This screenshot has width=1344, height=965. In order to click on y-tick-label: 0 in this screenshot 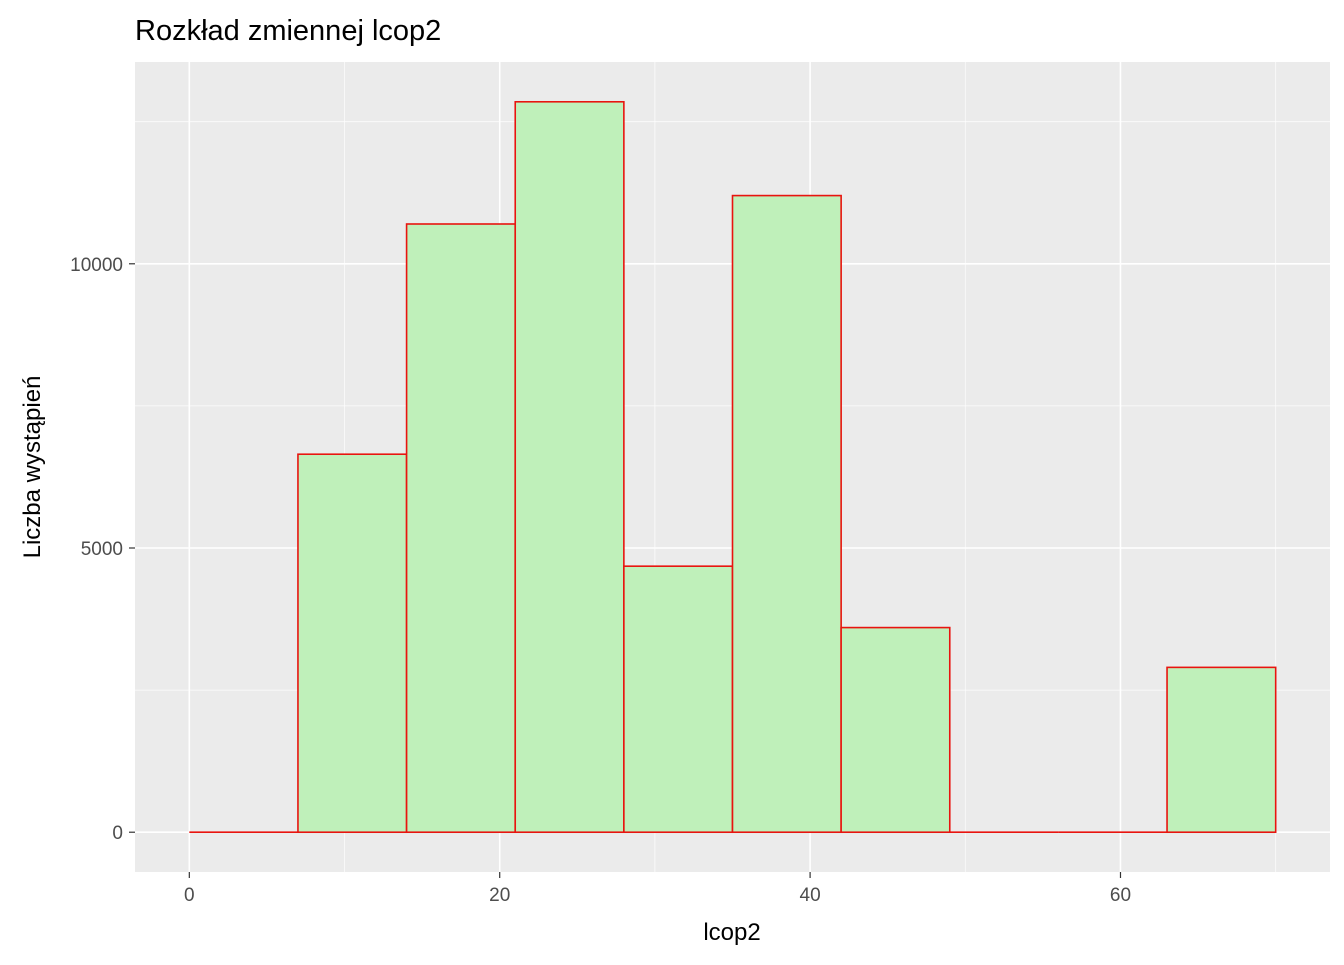, I will do `click(117, 833)`.